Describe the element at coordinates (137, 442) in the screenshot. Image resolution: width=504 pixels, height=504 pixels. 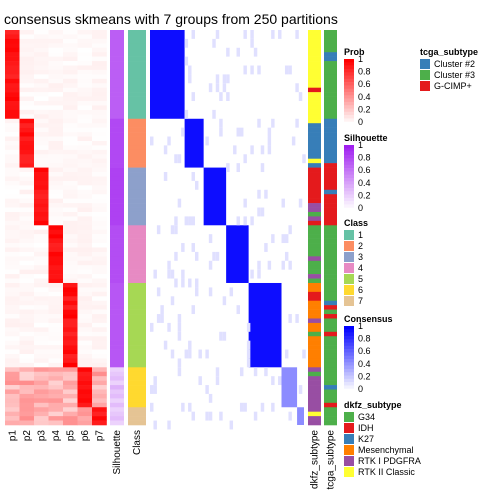
I see `class-label: Class` at that location.